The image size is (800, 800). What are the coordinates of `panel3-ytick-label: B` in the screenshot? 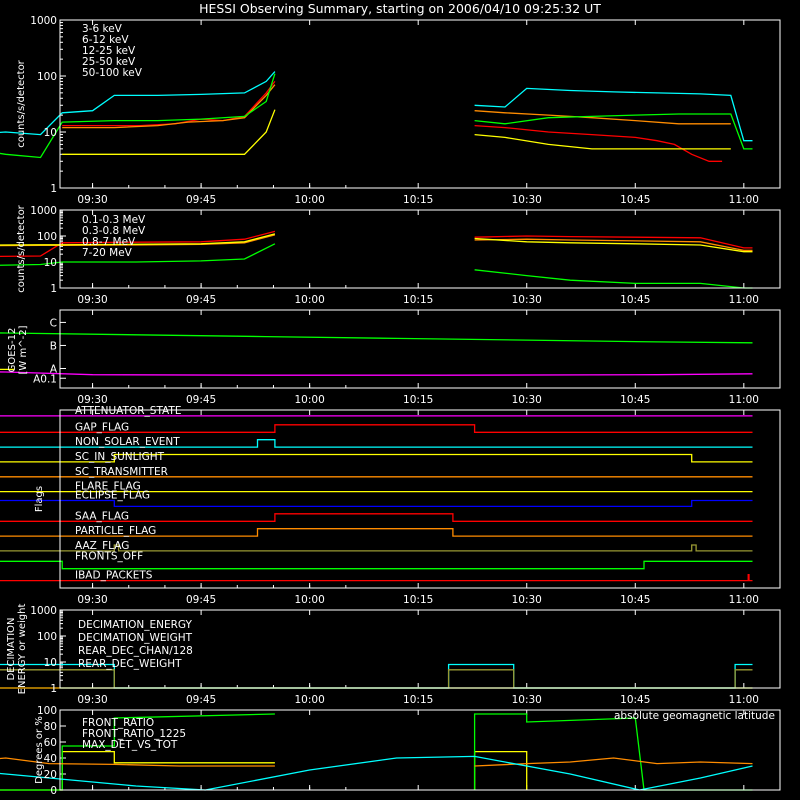 It's located at (53, 346).